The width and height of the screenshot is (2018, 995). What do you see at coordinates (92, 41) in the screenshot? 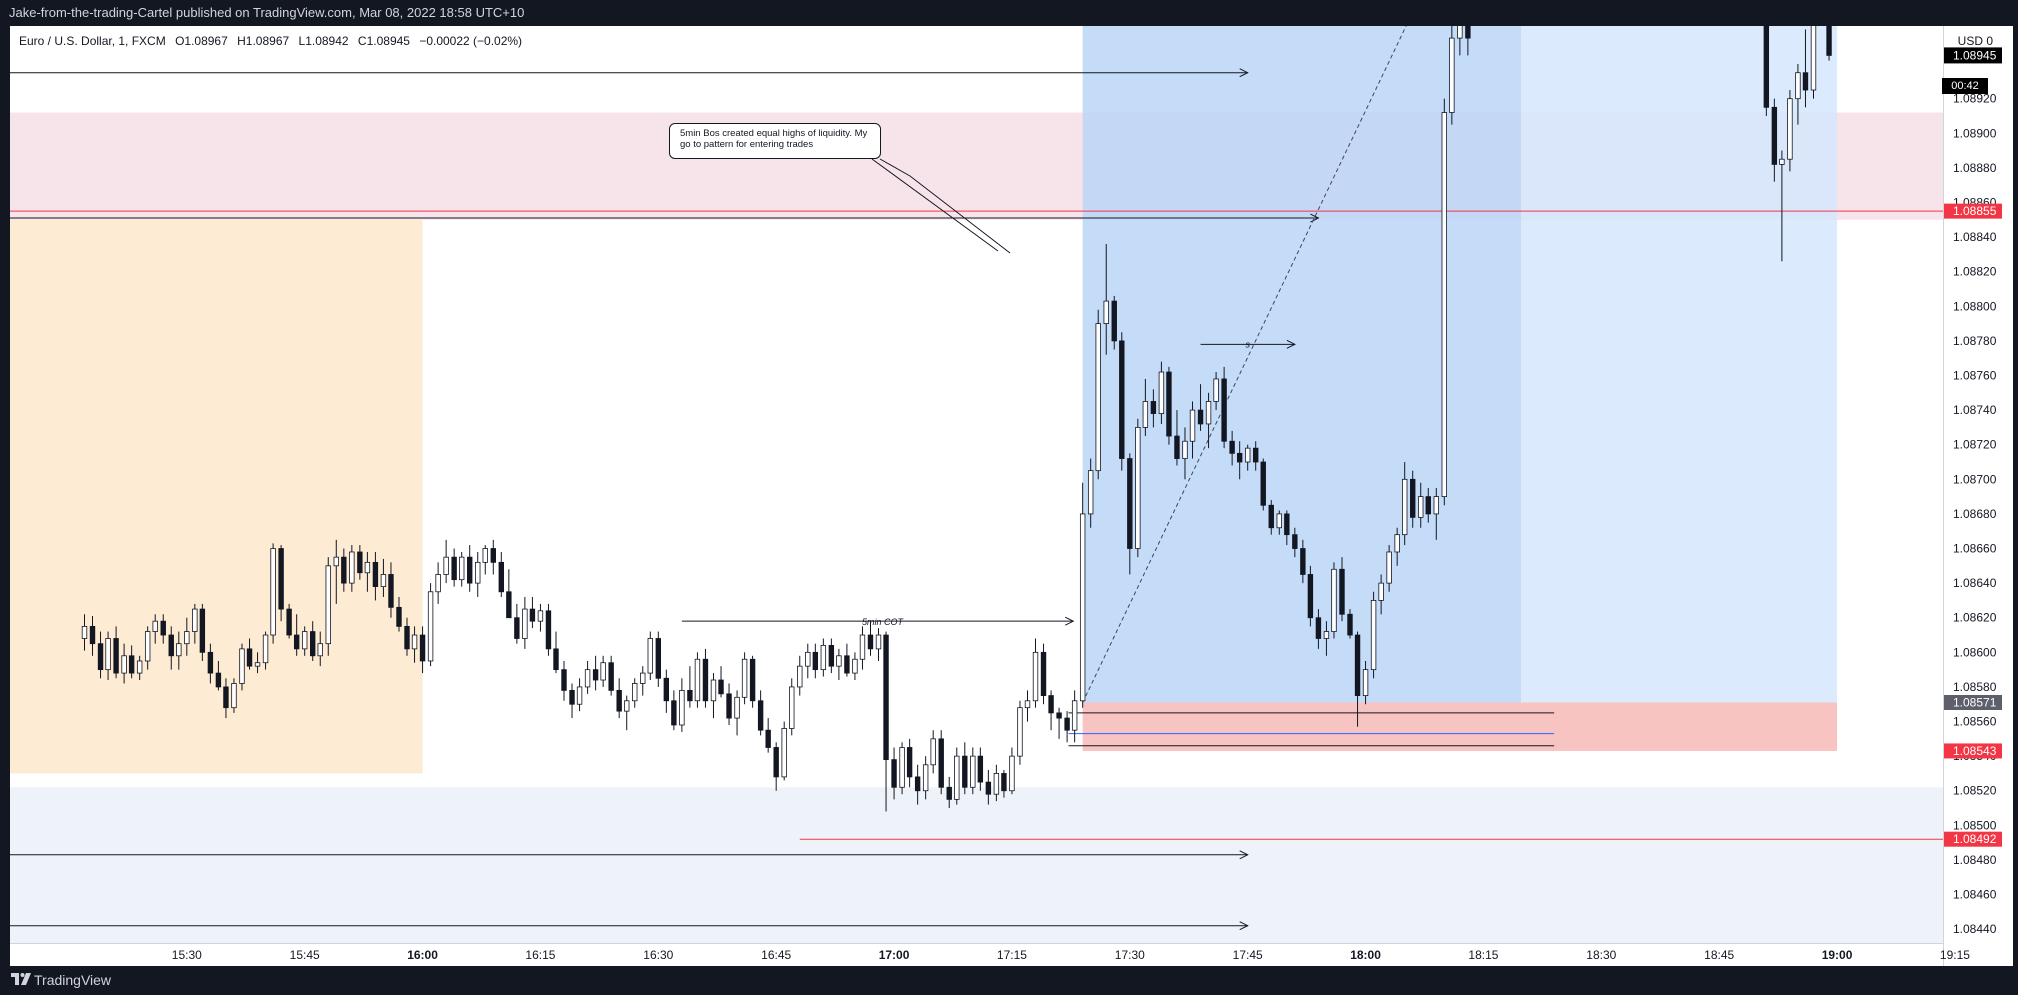
I see `legend-symbol: Euro / U.S. Dollar, 1, FXCM` at bounding box center [92, 41].